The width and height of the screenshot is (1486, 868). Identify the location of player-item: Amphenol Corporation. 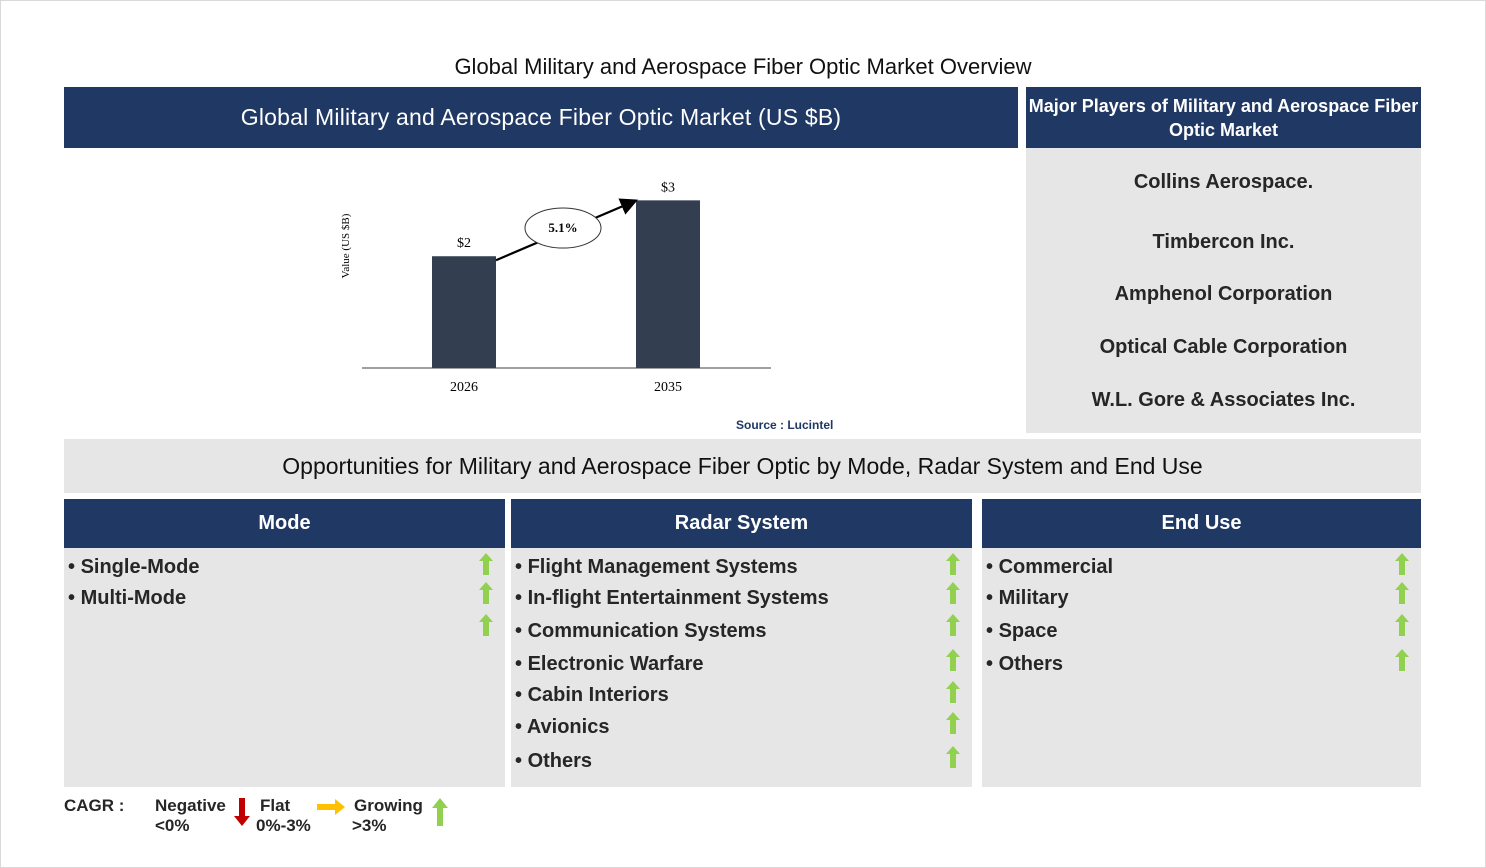
(1223, 294).